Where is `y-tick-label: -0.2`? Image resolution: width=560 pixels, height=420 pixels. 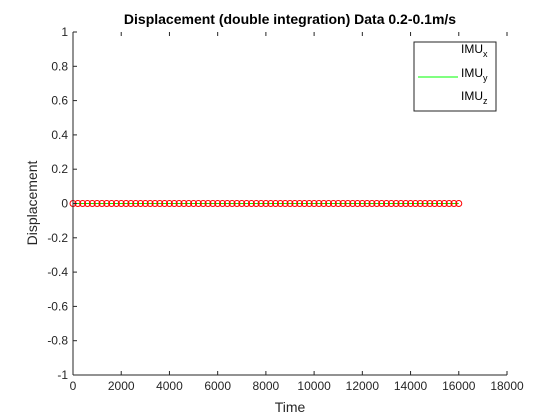 y-tick-label: -0.2 is located at coordinates (57, 238).